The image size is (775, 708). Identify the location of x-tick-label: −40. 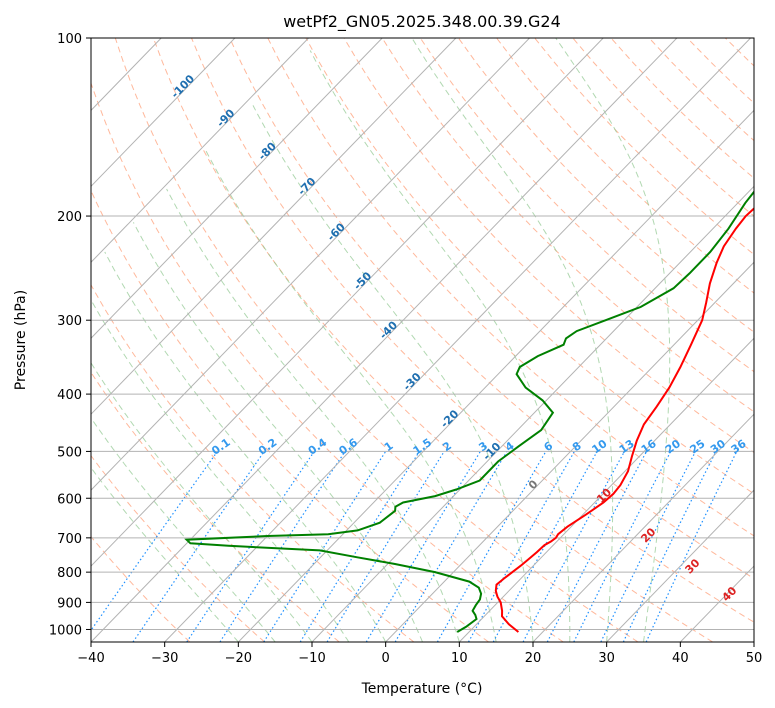
(90, 658).